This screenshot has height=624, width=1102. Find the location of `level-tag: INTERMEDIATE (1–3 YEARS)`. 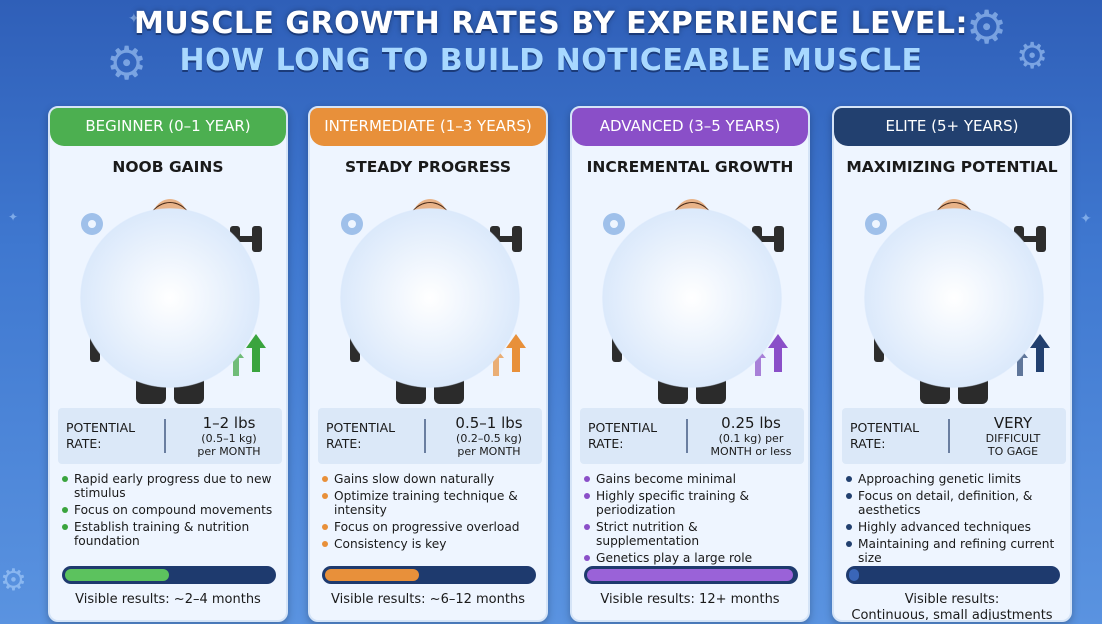

level-tag: INTERMEDIATE (1–3 YEARS) is located at coordinates (428, 127).